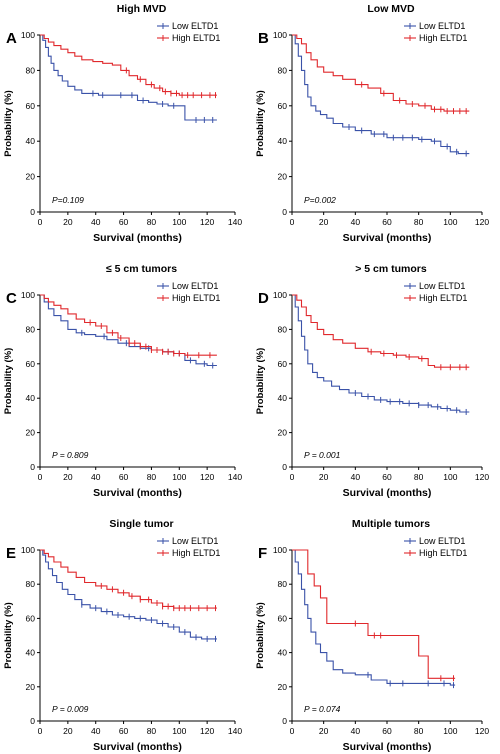 The height and width of the screenshot is (754, 500). I want to click on x-tick-label: 140, so click(235, 477).